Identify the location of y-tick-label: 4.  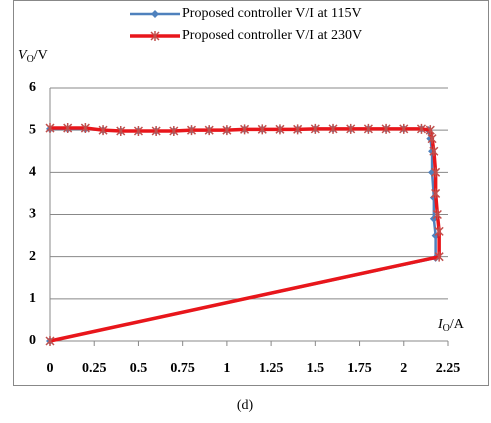
(32, 172).